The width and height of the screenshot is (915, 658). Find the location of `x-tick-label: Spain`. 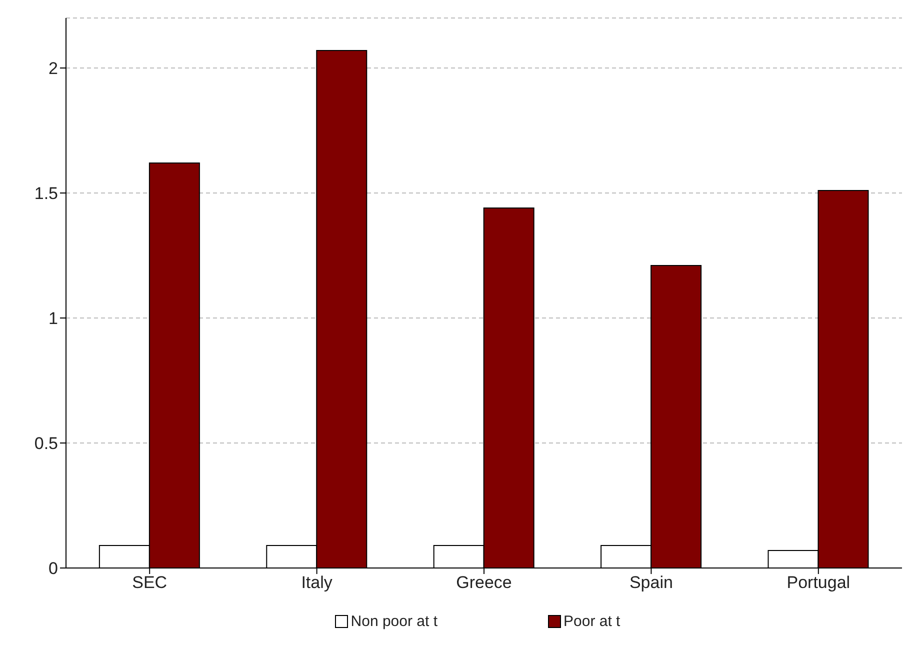

x-tick-label: Spain is located at coordinates (651, 582).